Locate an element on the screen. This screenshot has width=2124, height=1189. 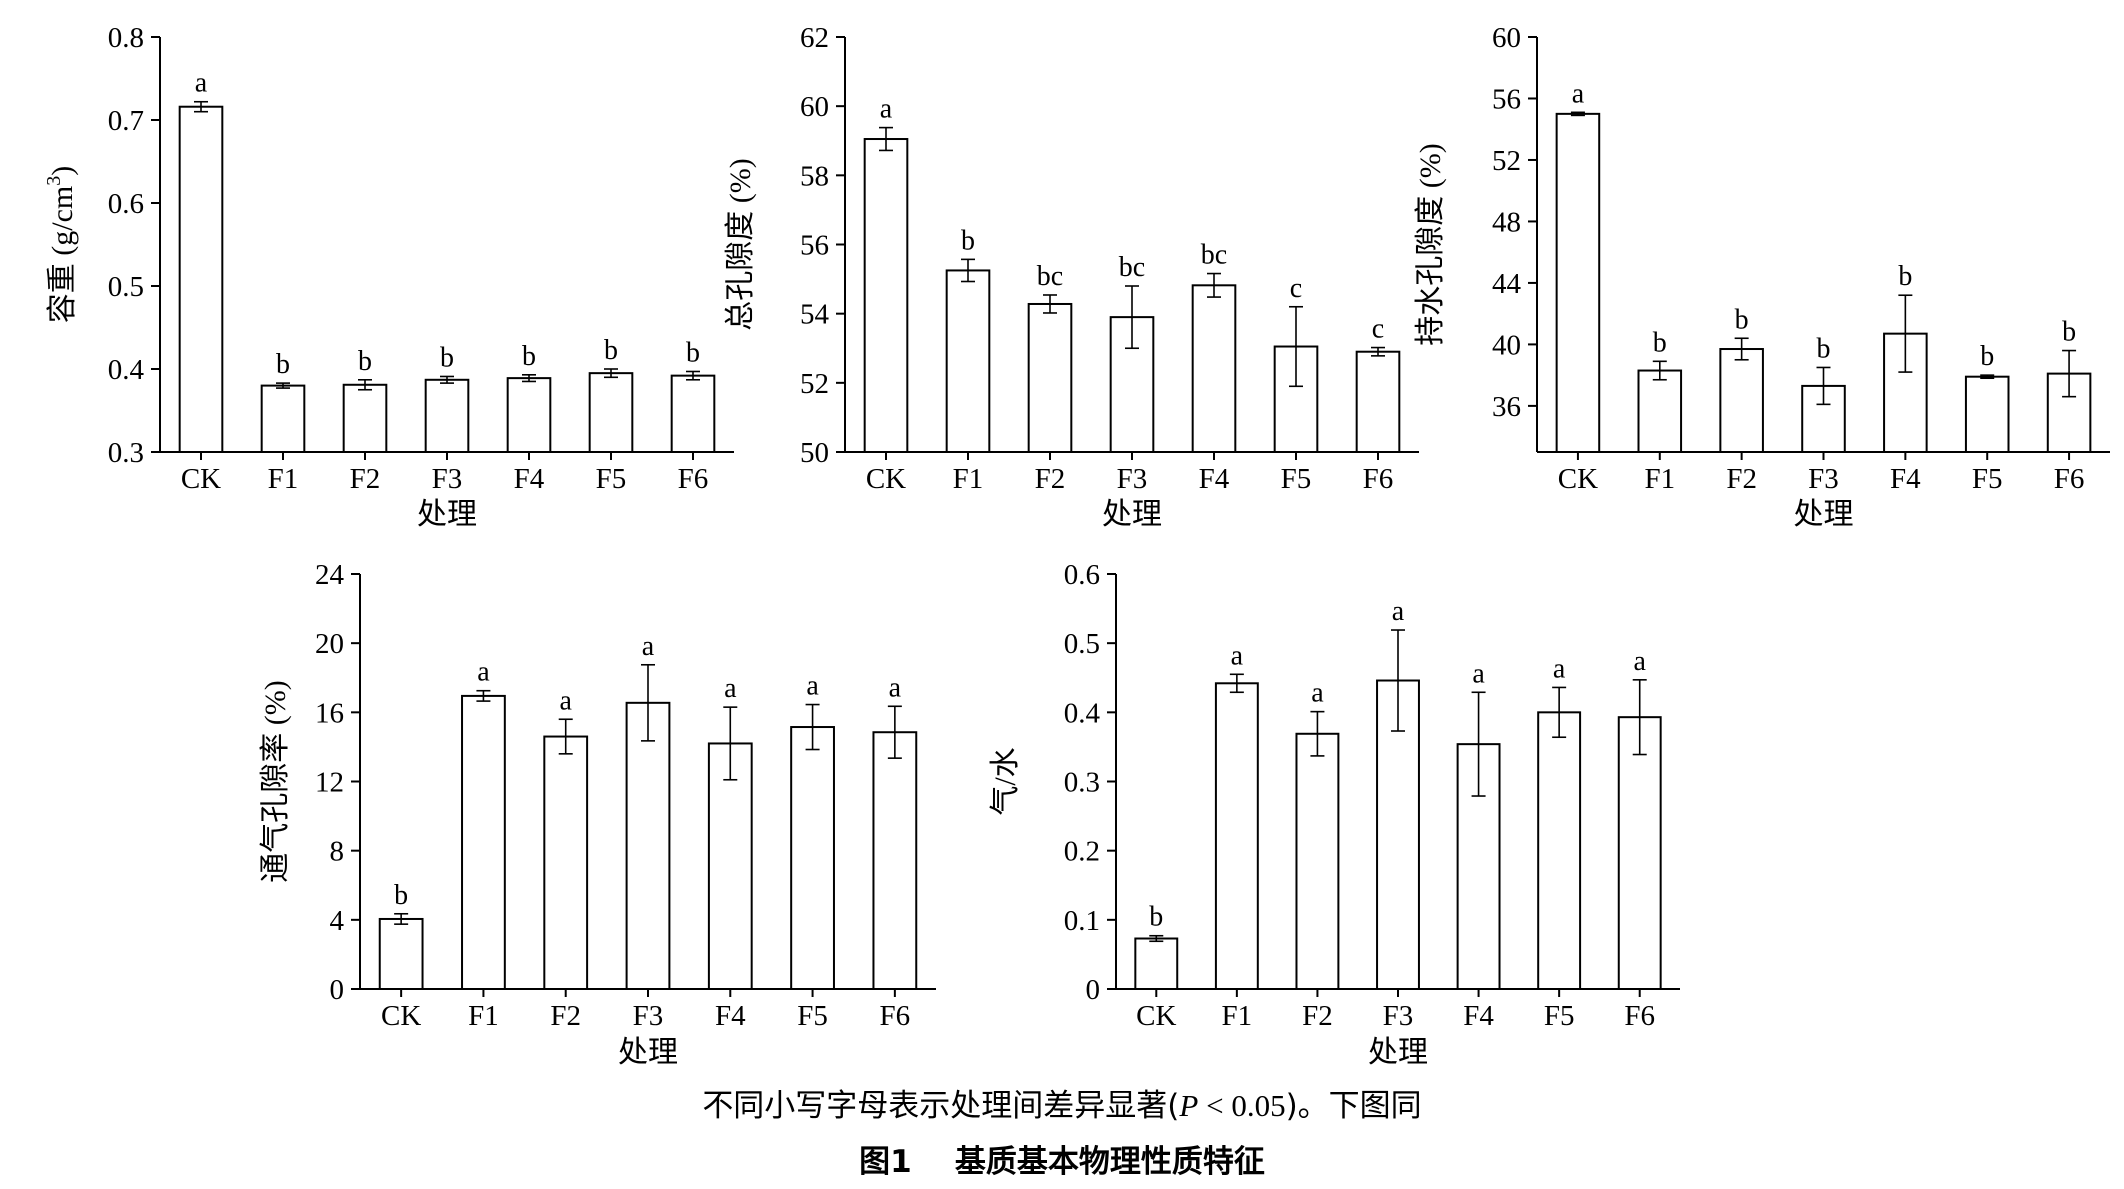
note-p-value: < 0.05 is located at coordinates (1242, 1105).